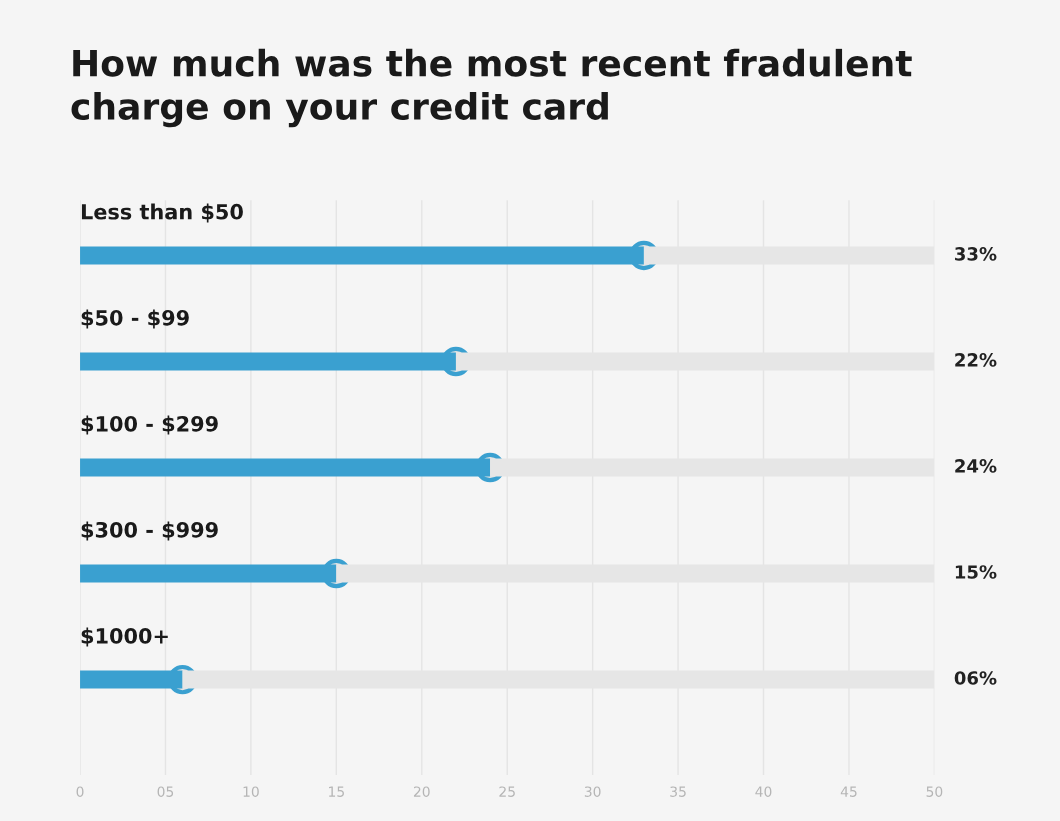 The image size is (1060, 821). What do you see at coordinates (848, 791) in the screenshot?
I see `x-tick-label: 45` at bounding box center [848, 791].